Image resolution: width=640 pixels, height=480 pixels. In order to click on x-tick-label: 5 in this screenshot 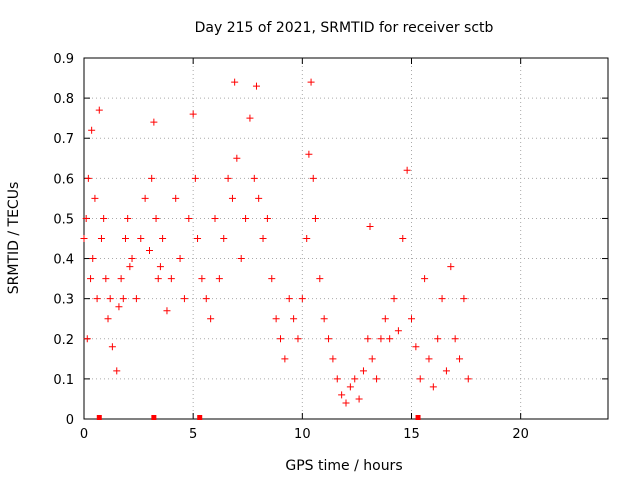, I will do `click(193, 434)`.